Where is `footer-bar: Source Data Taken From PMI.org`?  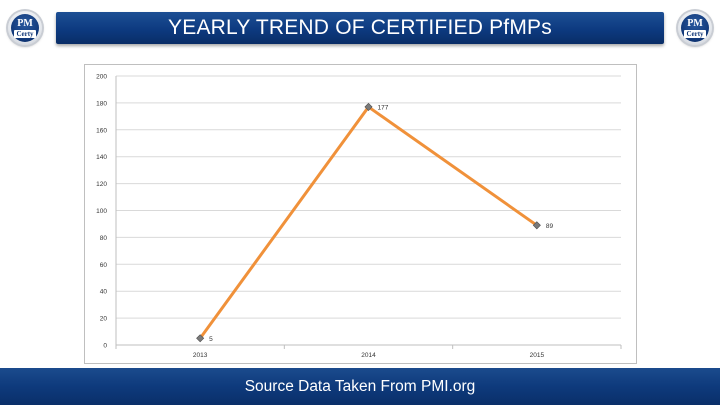 footer-bar: Source Data Taken From PMI.org is located at coordinates (360, 386).